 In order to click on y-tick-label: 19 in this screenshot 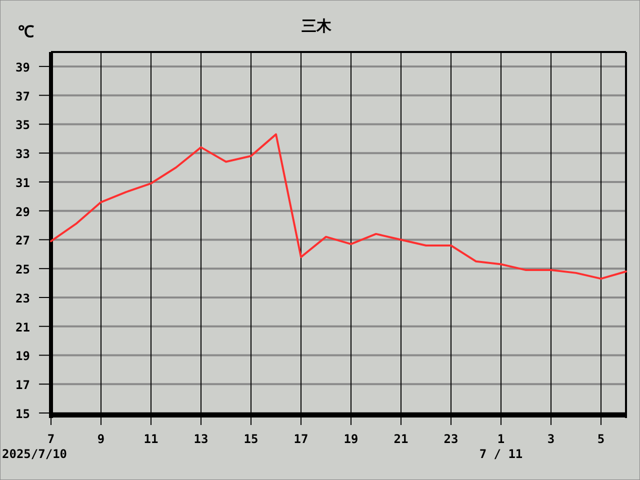, I will do `click(23, 356)`.